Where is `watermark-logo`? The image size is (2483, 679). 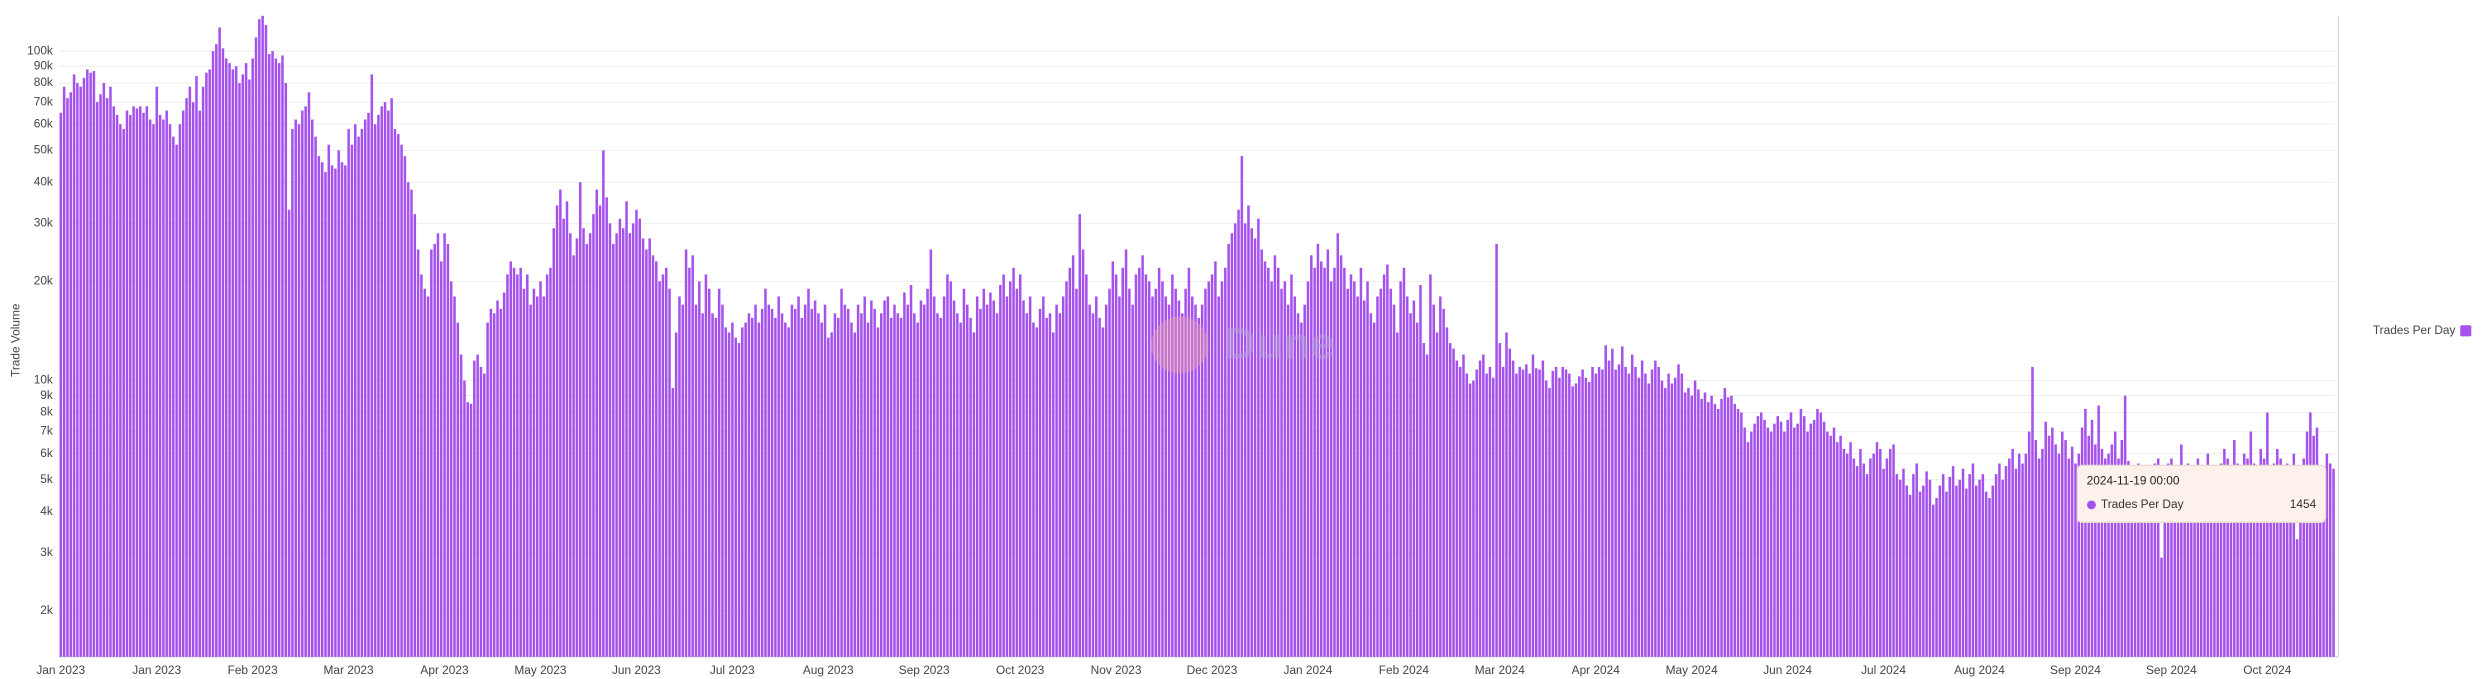
watermark-logo is located at coordinates (1180, 345).